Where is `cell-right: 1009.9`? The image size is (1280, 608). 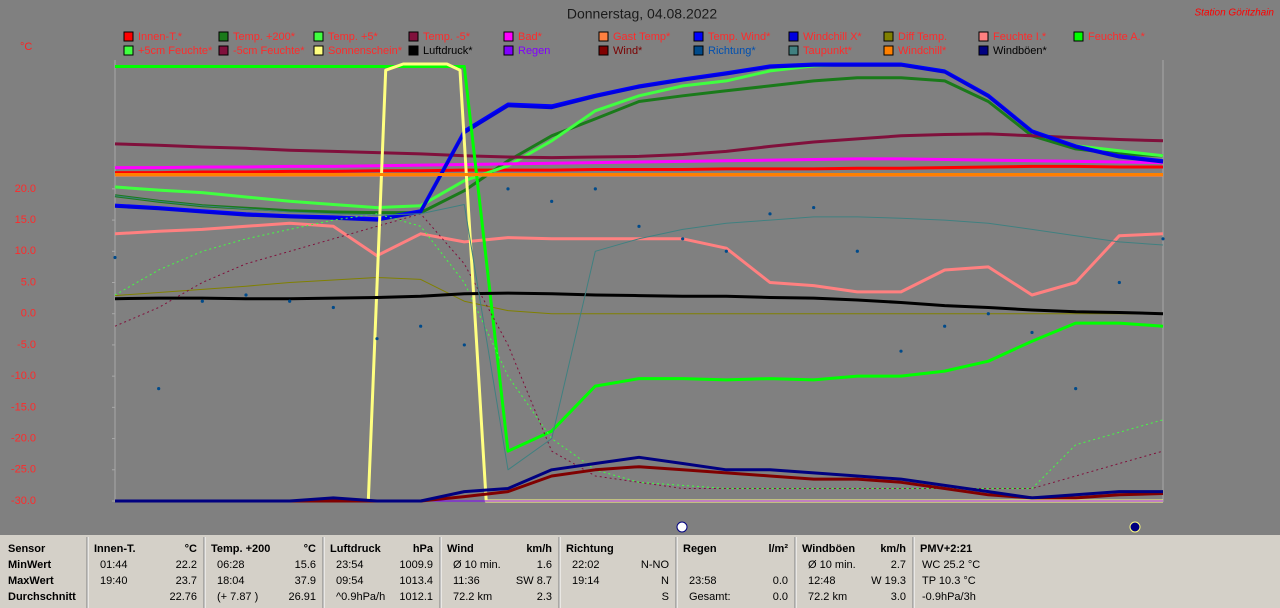 cell-right: 1009.9 is located at coordinates (416, 565).